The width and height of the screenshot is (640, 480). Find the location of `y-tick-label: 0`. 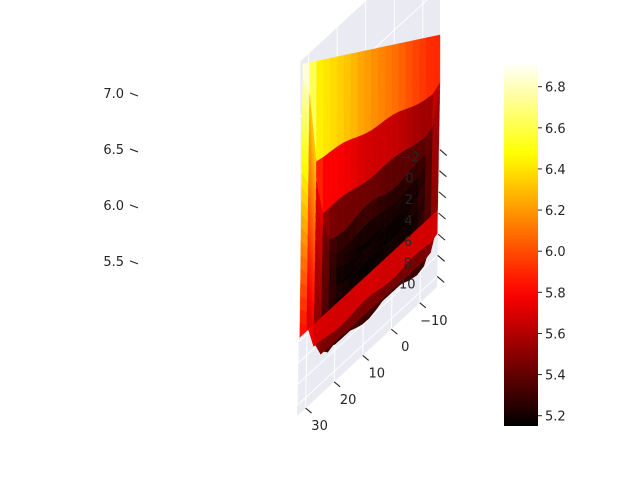

y-tick-label: 0 is located at coordinates (405, 347).